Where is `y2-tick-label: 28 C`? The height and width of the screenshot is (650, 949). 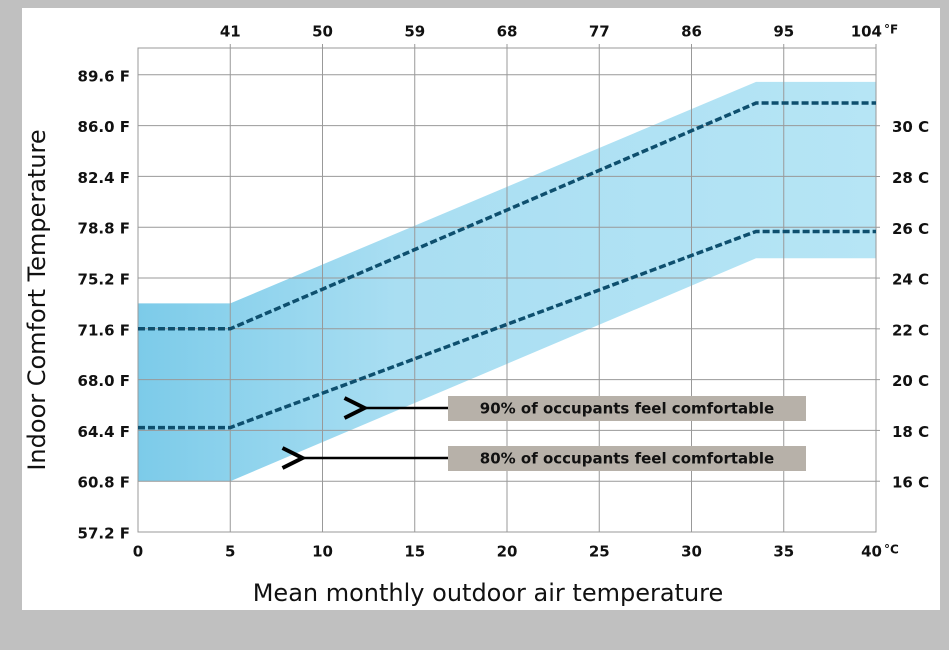
y2-tick-label: 28 C is located at coordinates (910, 178).